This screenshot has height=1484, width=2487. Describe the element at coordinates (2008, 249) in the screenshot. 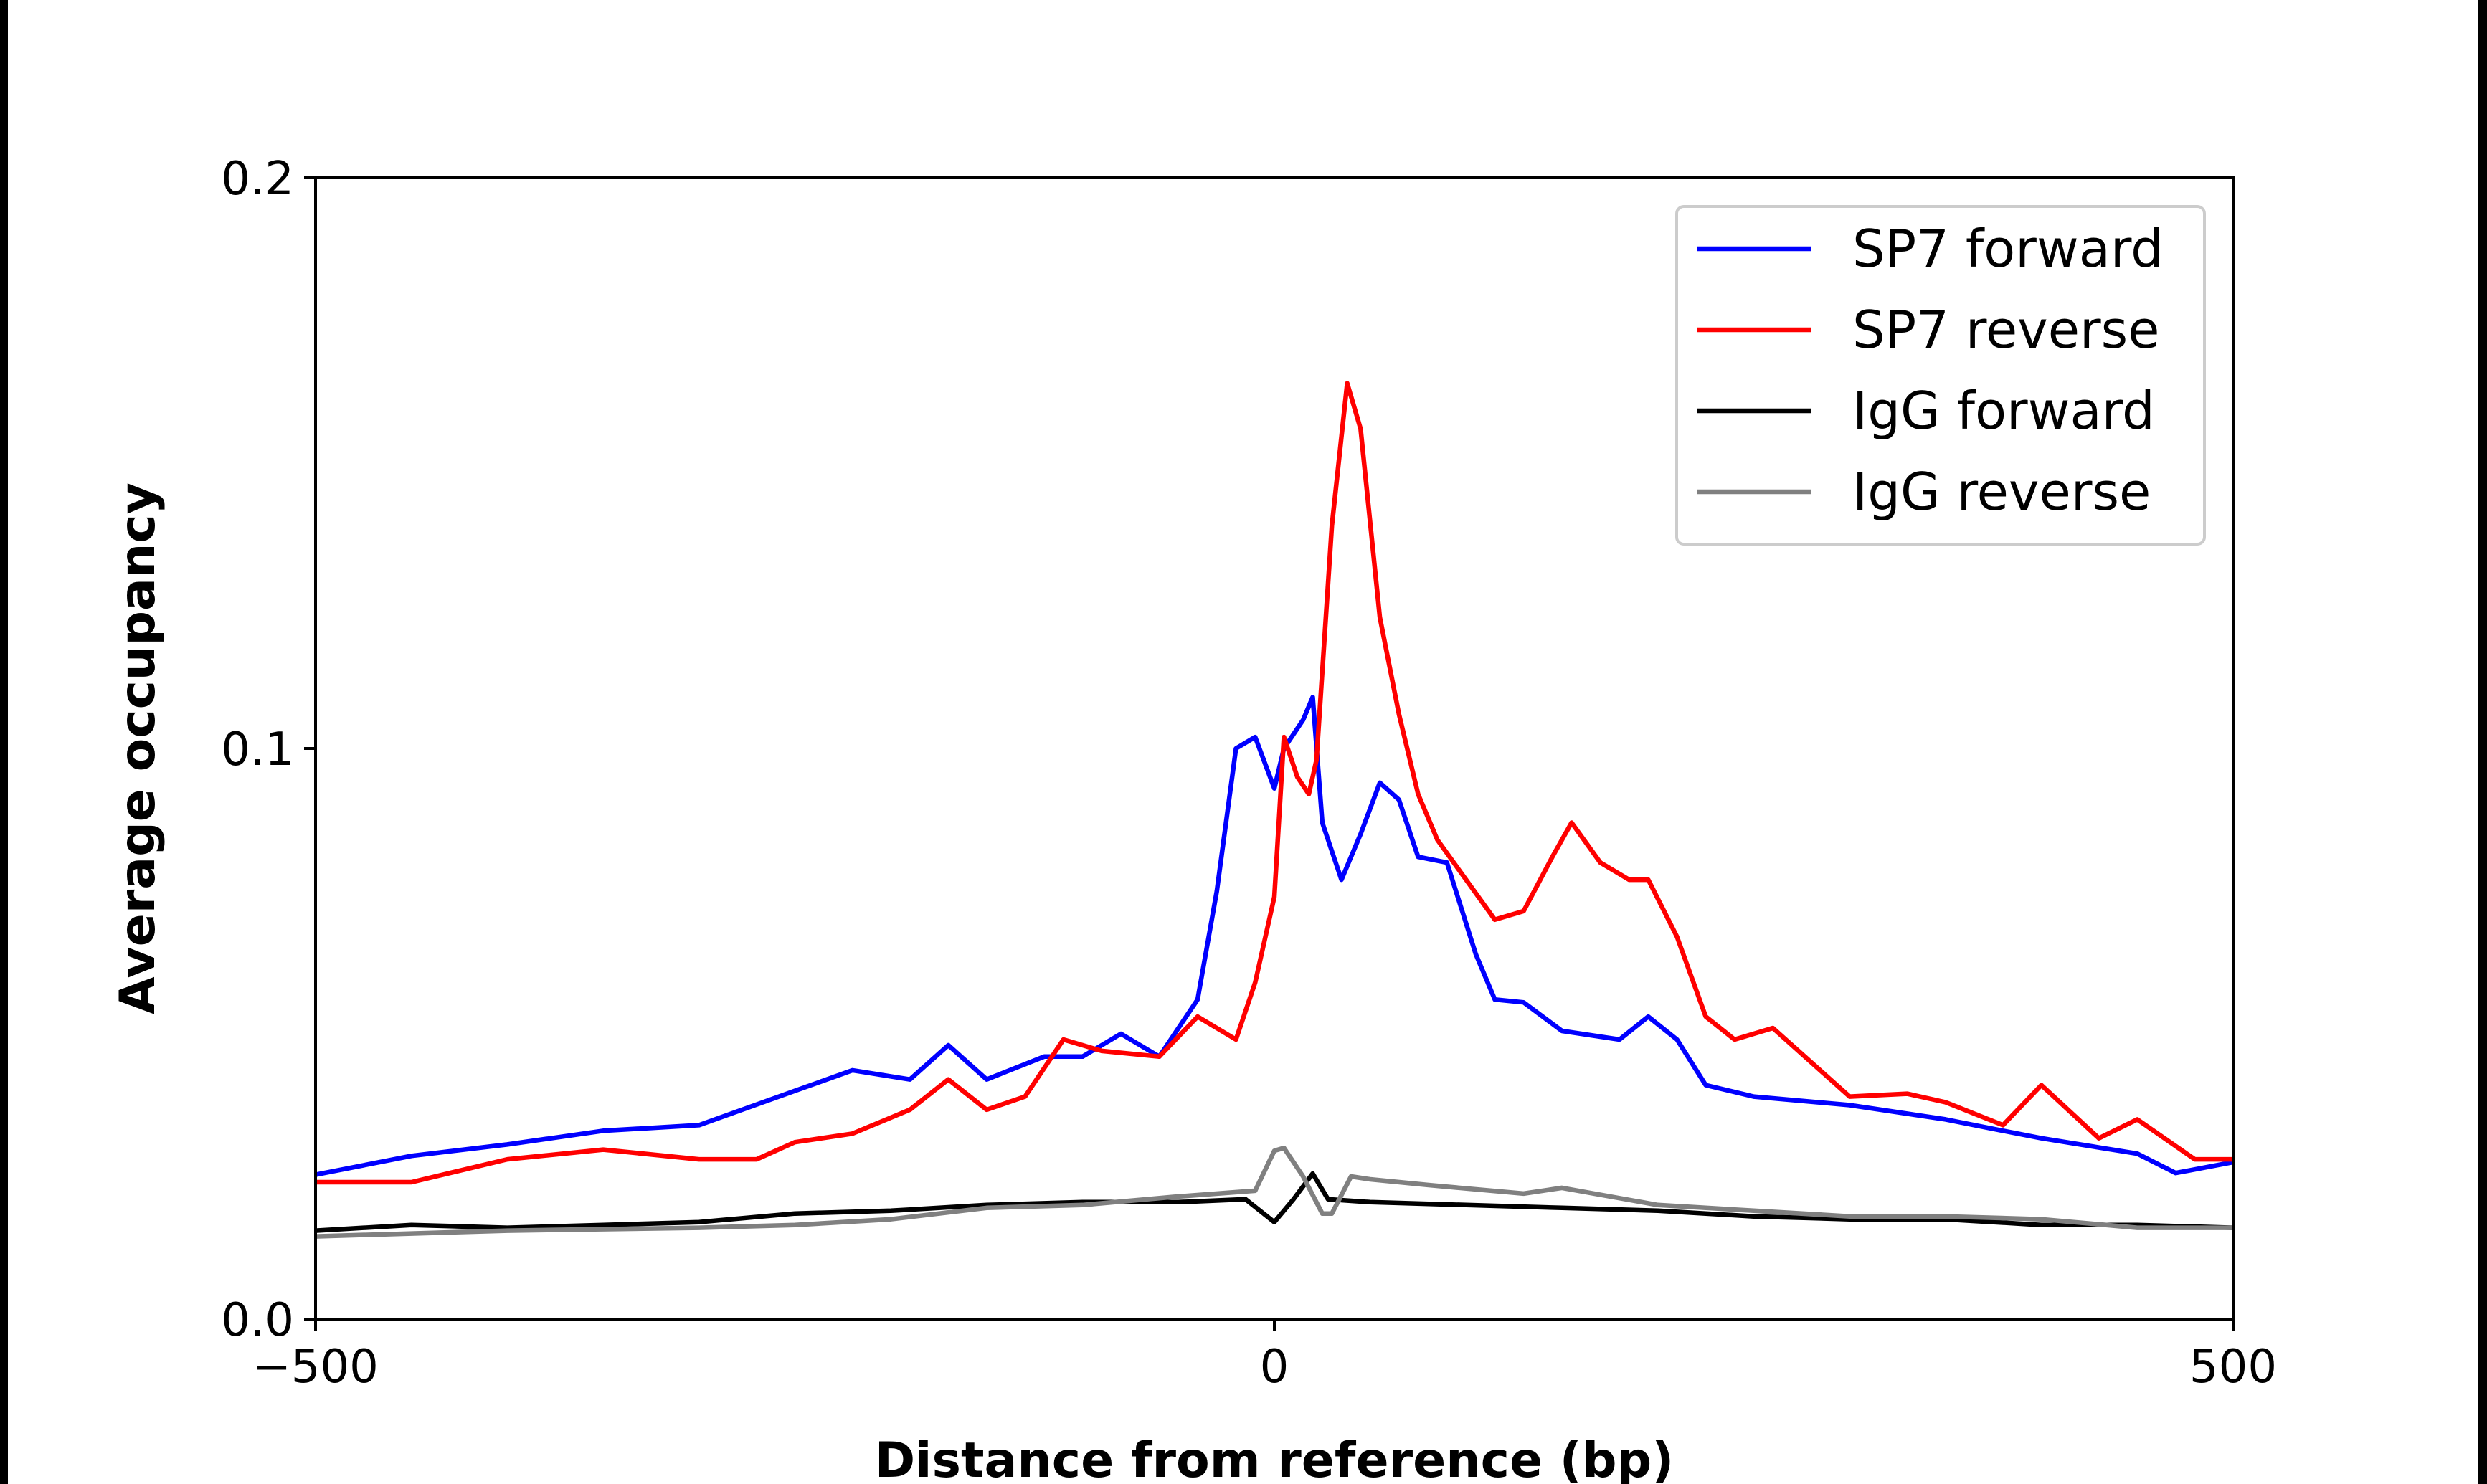

I see `legend-label: SP7 forward` at that location.